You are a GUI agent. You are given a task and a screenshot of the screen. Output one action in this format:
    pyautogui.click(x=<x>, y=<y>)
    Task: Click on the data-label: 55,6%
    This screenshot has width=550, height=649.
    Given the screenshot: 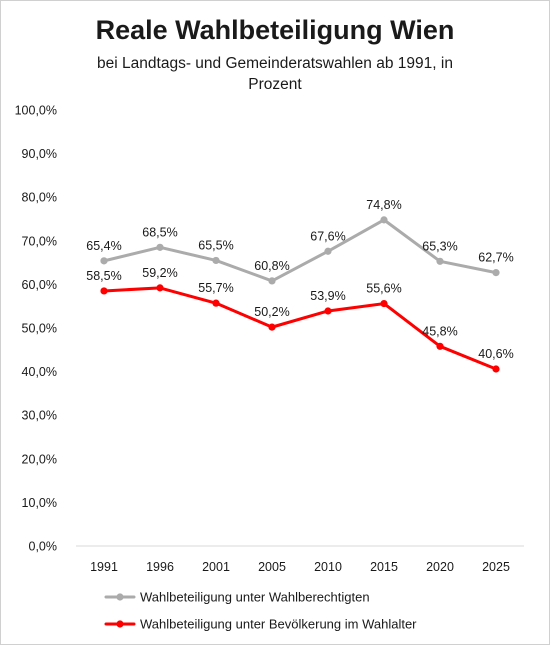 What is the action you would take?
    pyautogui.click(x=383, y=289)
    